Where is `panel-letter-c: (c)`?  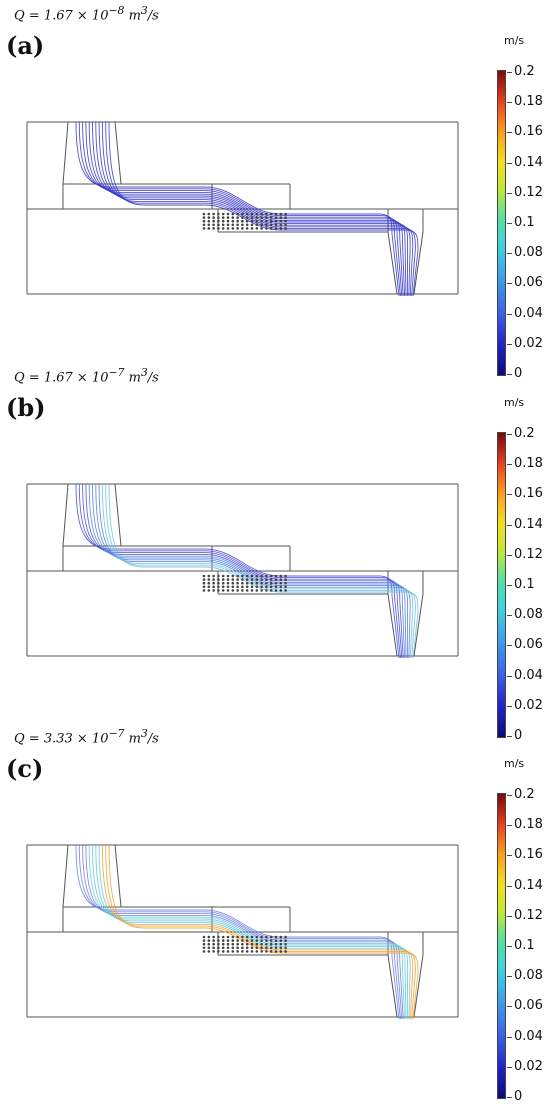
panel-letter-c: (c) is located at coordinates (25, 768).